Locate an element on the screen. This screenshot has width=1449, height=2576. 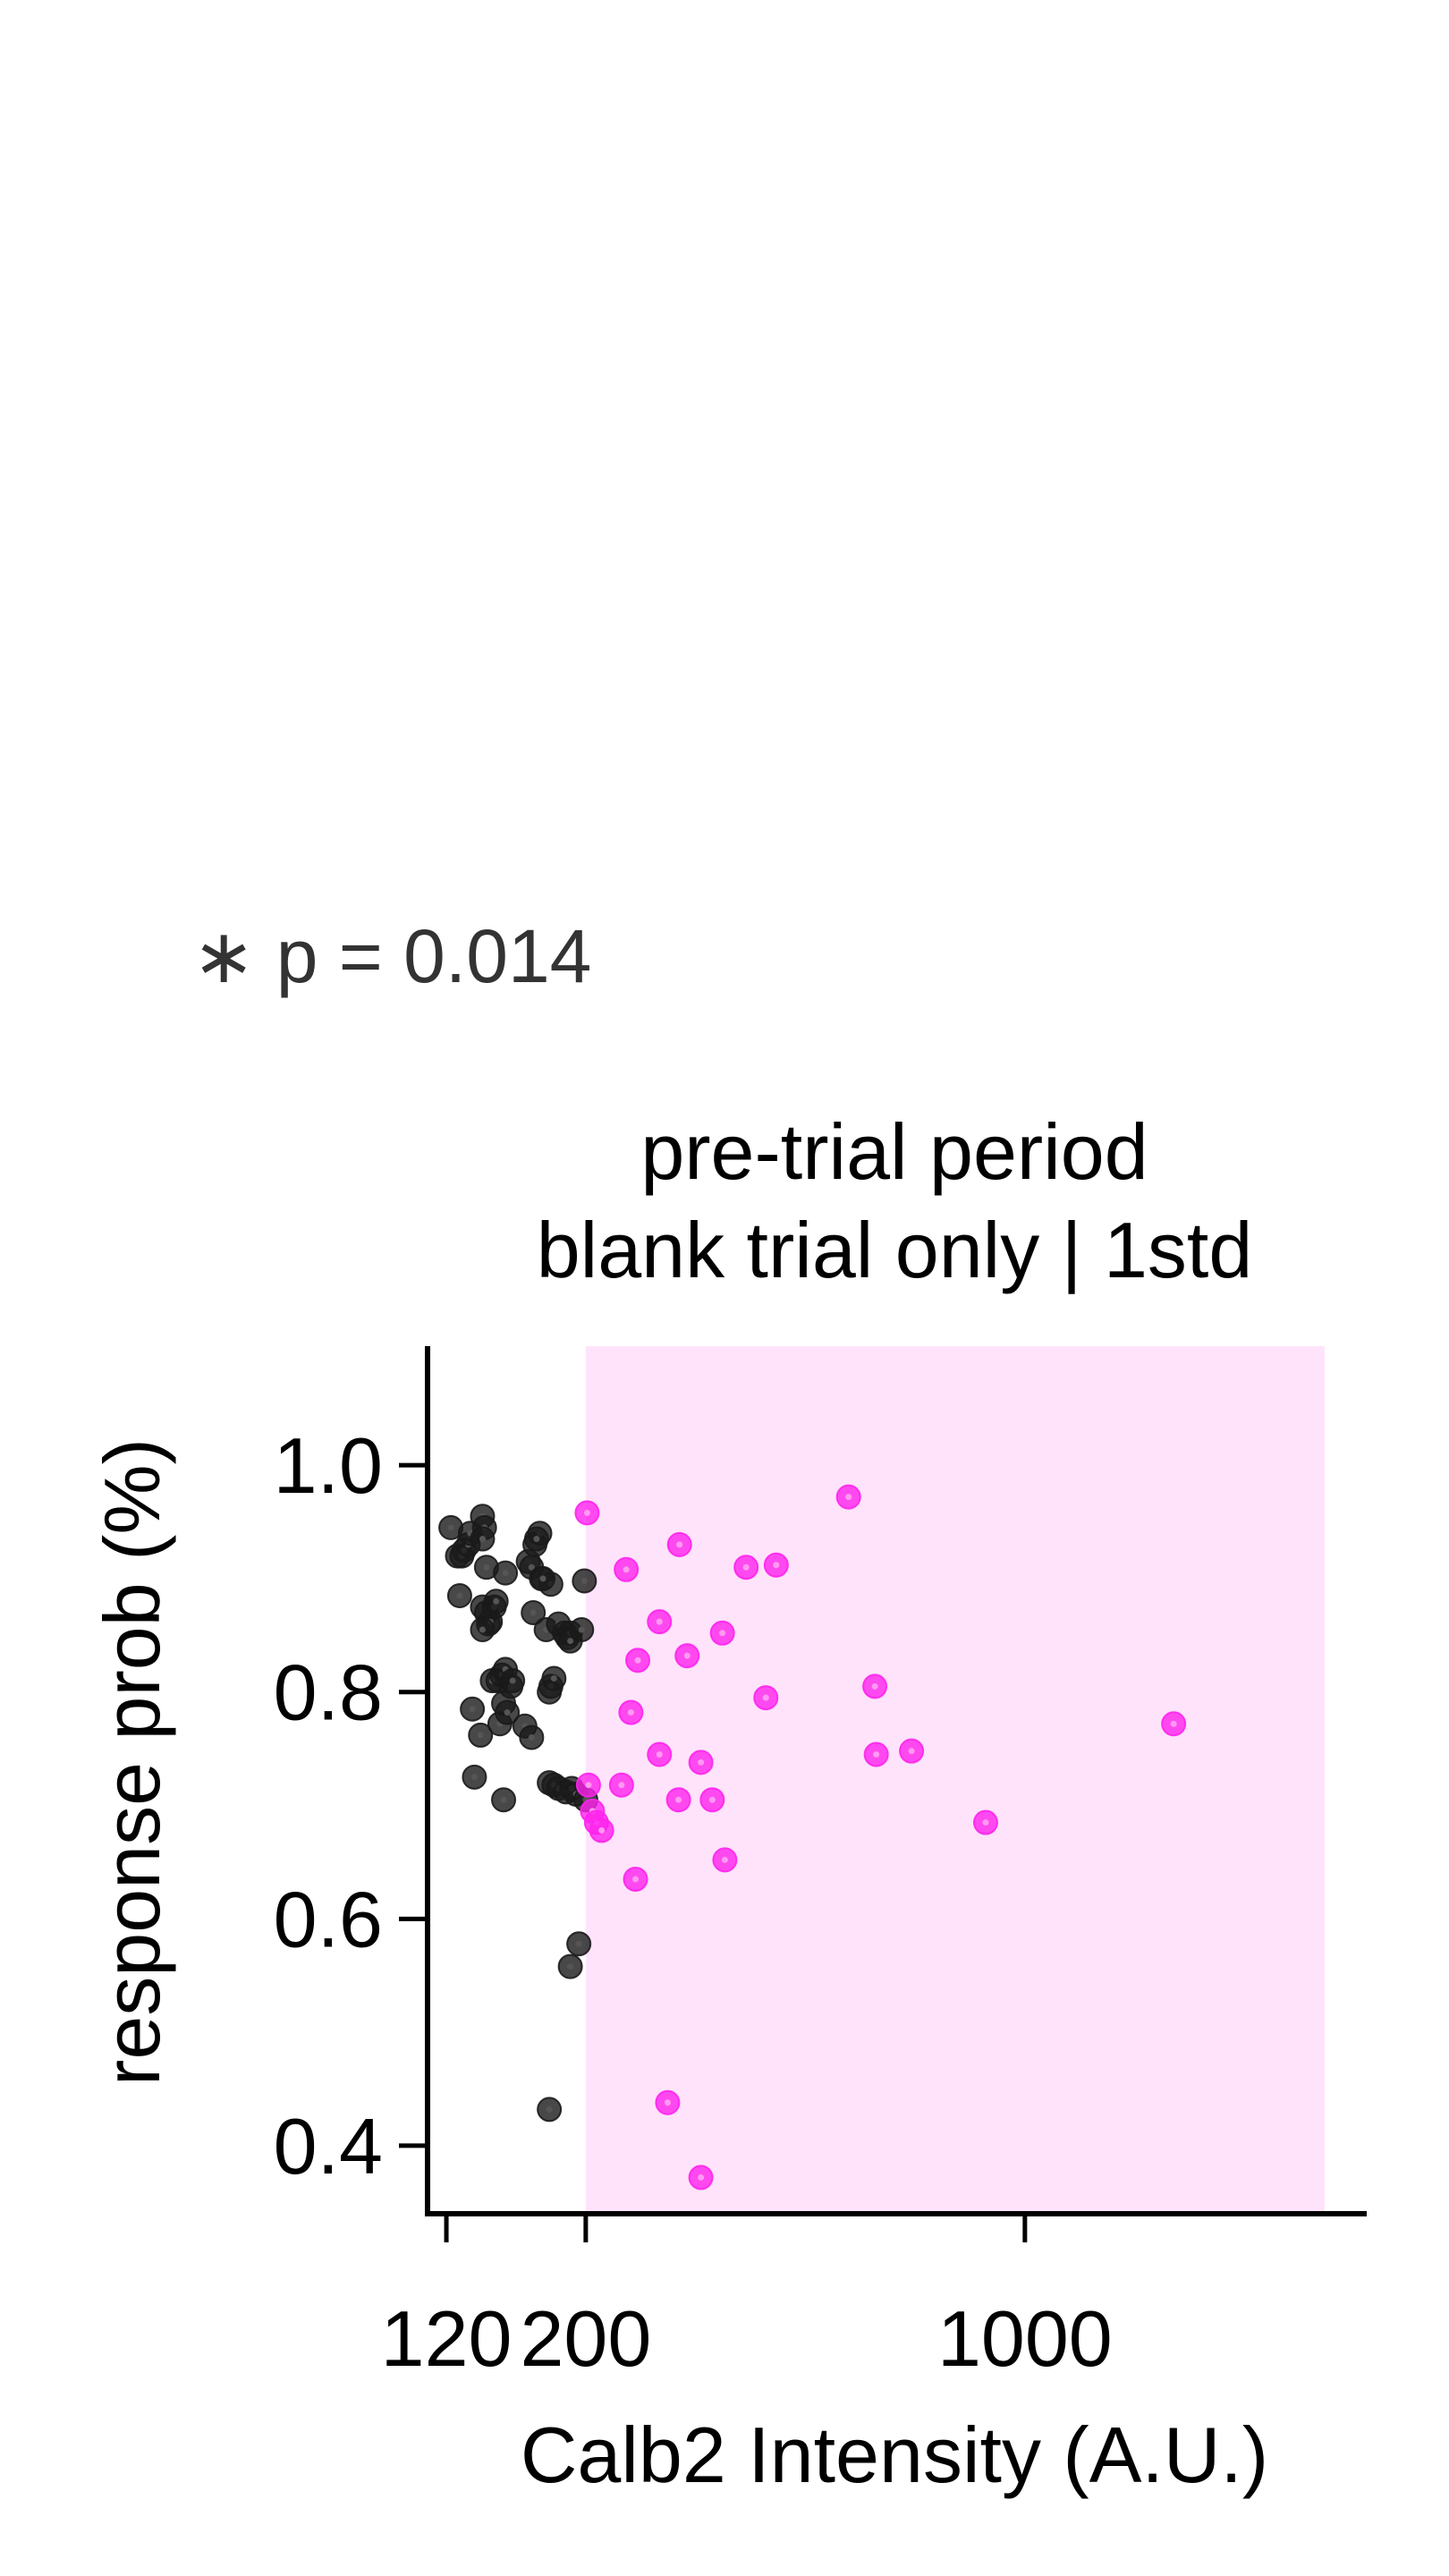
chart-title-line-2: blank trial only | 1std is located at coordinates (895, 1250).